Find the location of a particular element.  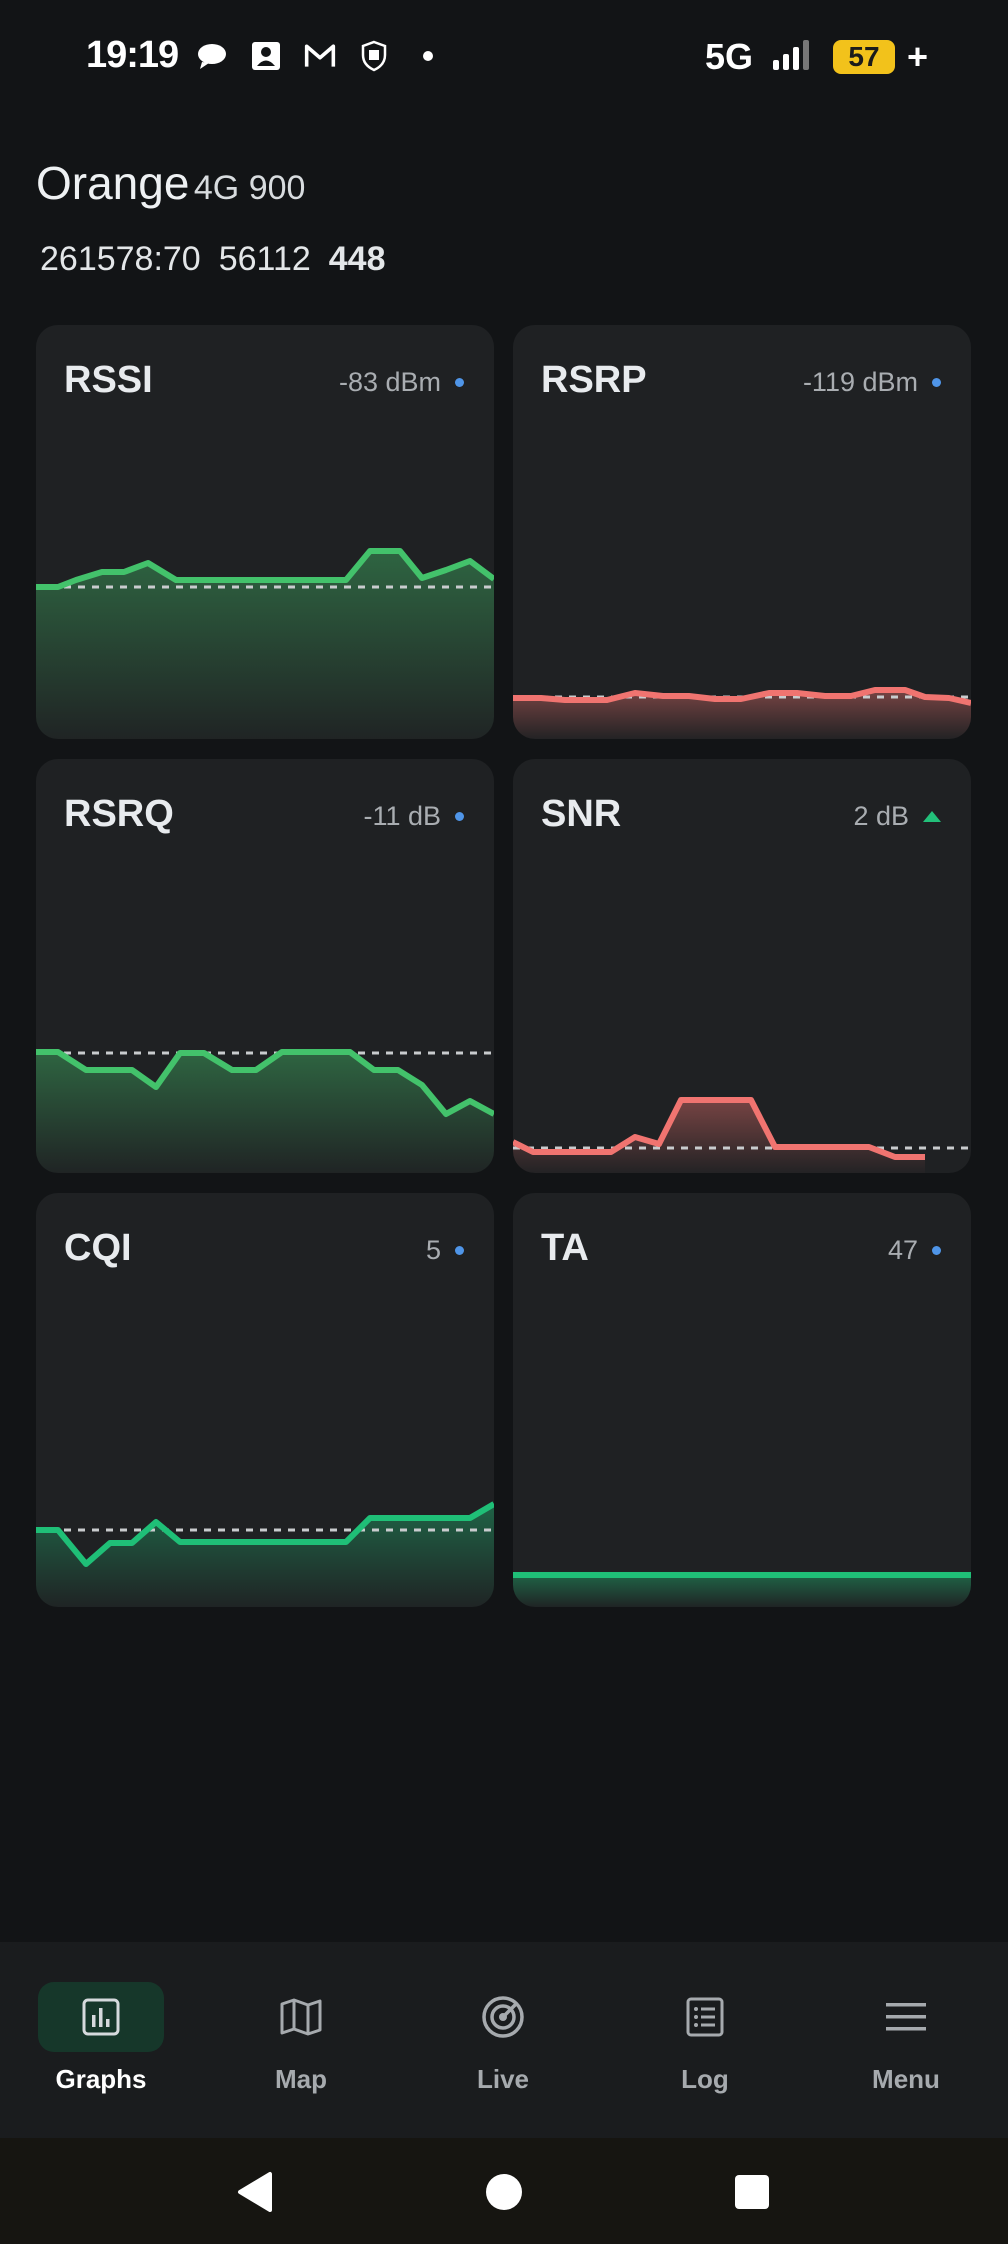

rssi-graph is located at coordinates (265, 643).